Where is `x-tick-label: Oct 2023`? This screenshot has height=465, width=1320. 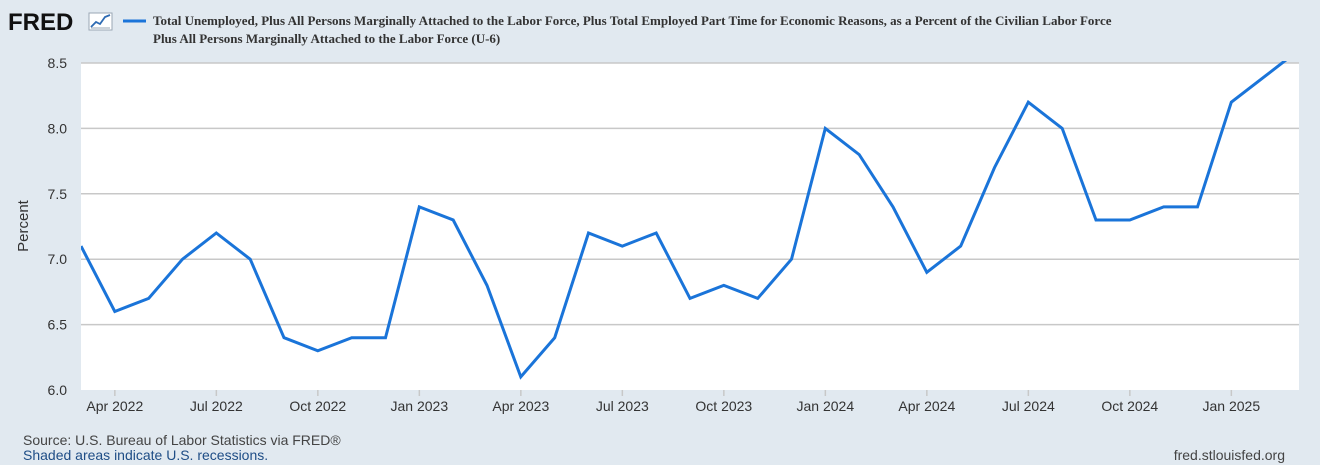
x-tick-label: Oct 2023 is located at coordinates (723, 406).